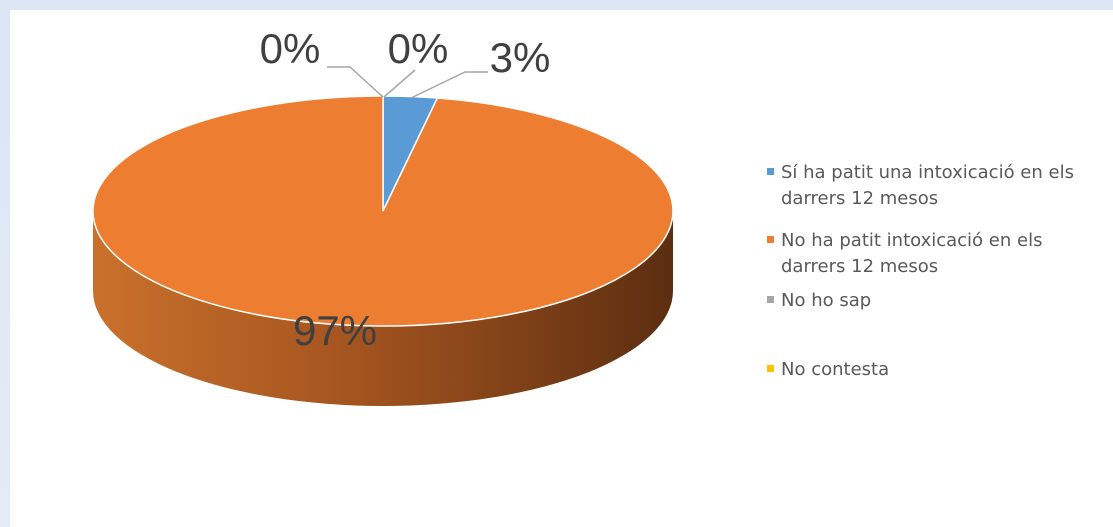  I want to click on leader-lines, so click(407, 82).